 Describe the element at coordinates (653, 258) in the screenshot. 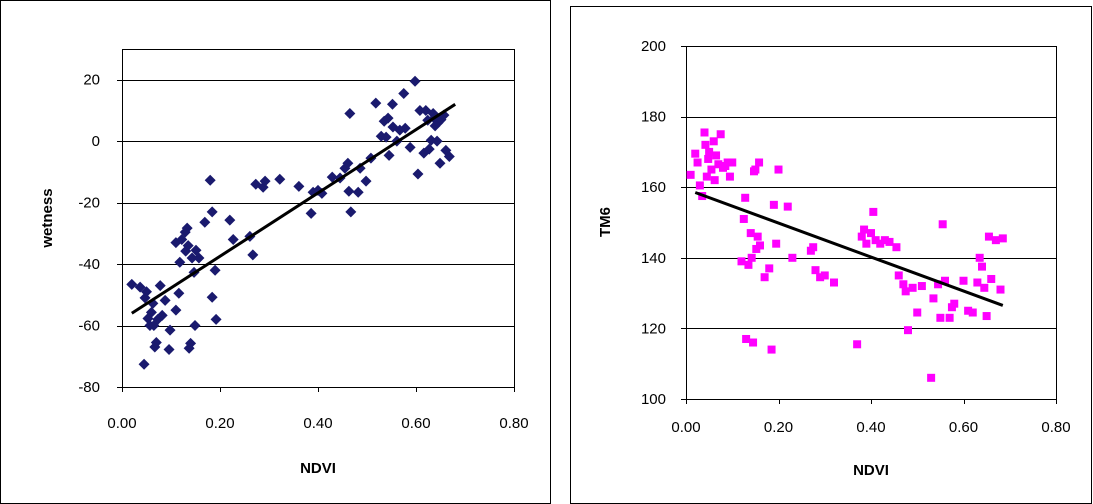

I see `y-tick-label: 140` at that location.